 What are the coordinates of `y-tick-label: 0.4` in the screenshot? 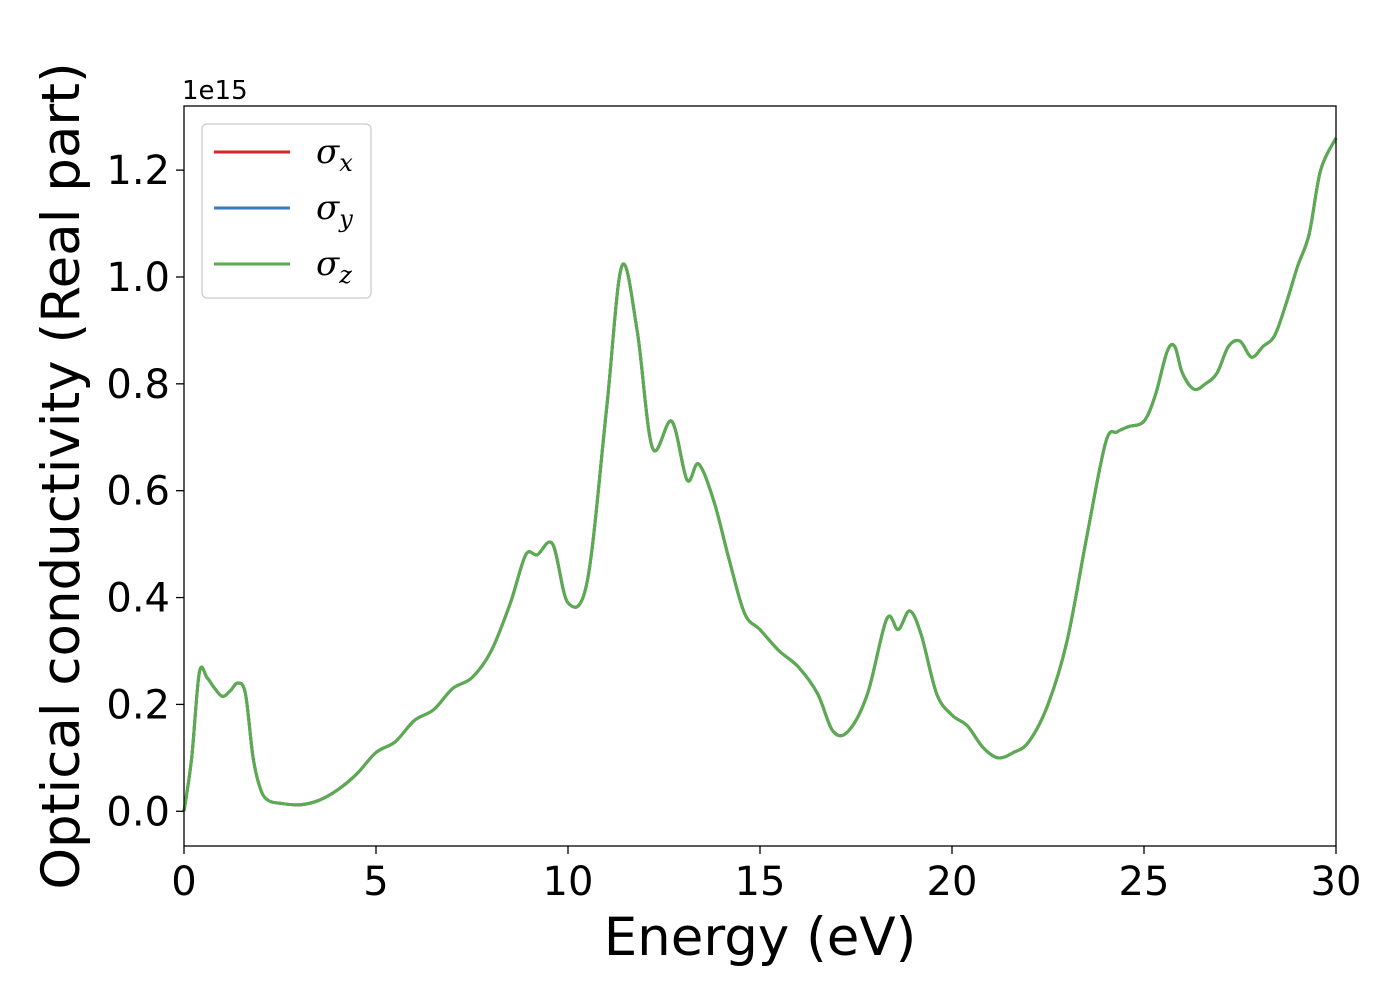 It's located at (138, 599).